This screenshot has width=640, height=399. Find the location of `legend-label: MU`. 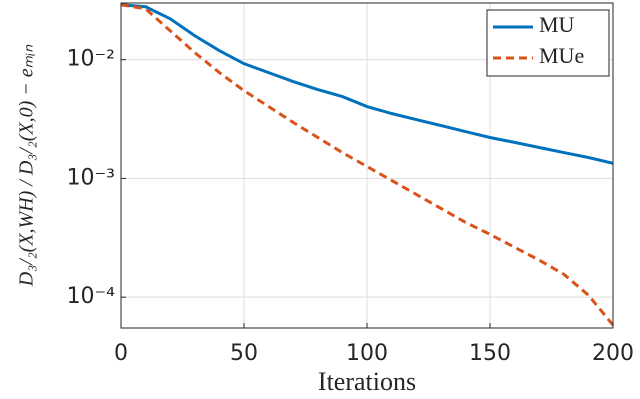

legend-label: MU is located at coordinates (557, 24).